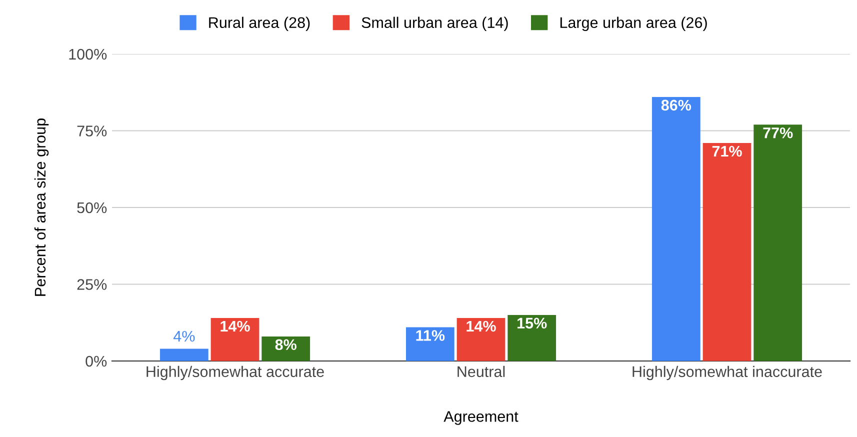  I want to click on y-axis-title: Percent of area size group, so click(41, 207).